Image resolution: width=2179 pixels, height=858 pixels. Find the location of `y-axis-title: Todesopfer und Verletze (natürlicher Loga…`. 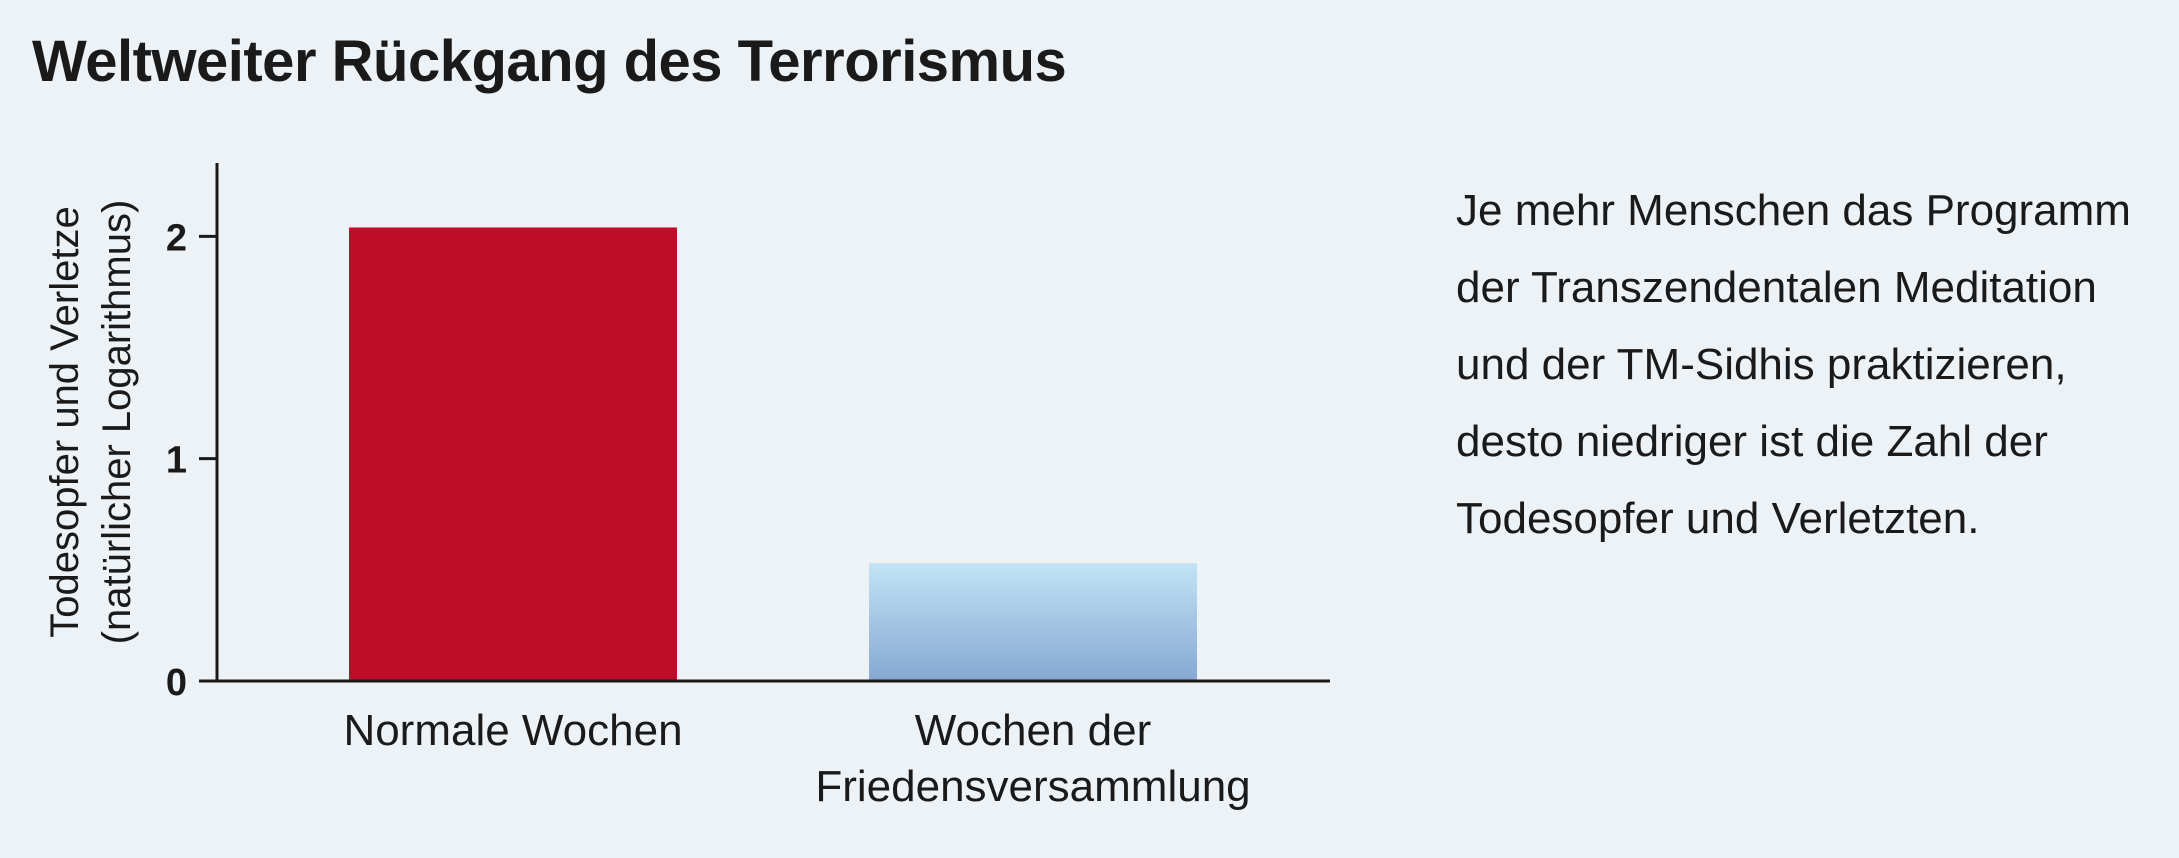

y-axis-title: Todesopfer und Verletze (natürlicher Loga… is located at coordinates (91, 422).